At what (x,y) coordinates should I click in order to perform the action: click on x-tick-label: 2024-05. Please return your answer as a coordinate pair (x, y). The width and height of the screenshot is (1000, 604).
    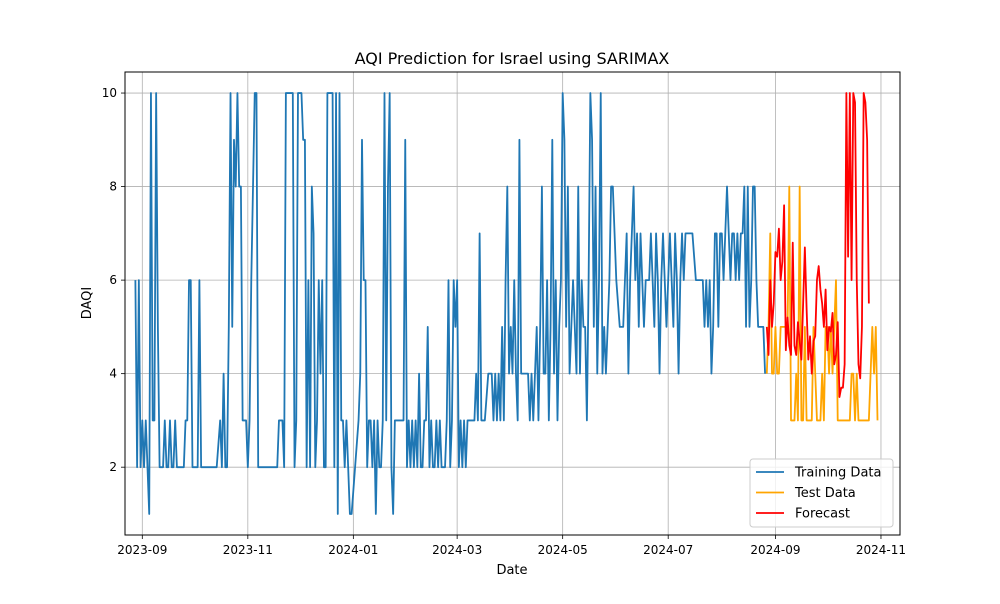
    Looking at the image, I should click on (563, 550).